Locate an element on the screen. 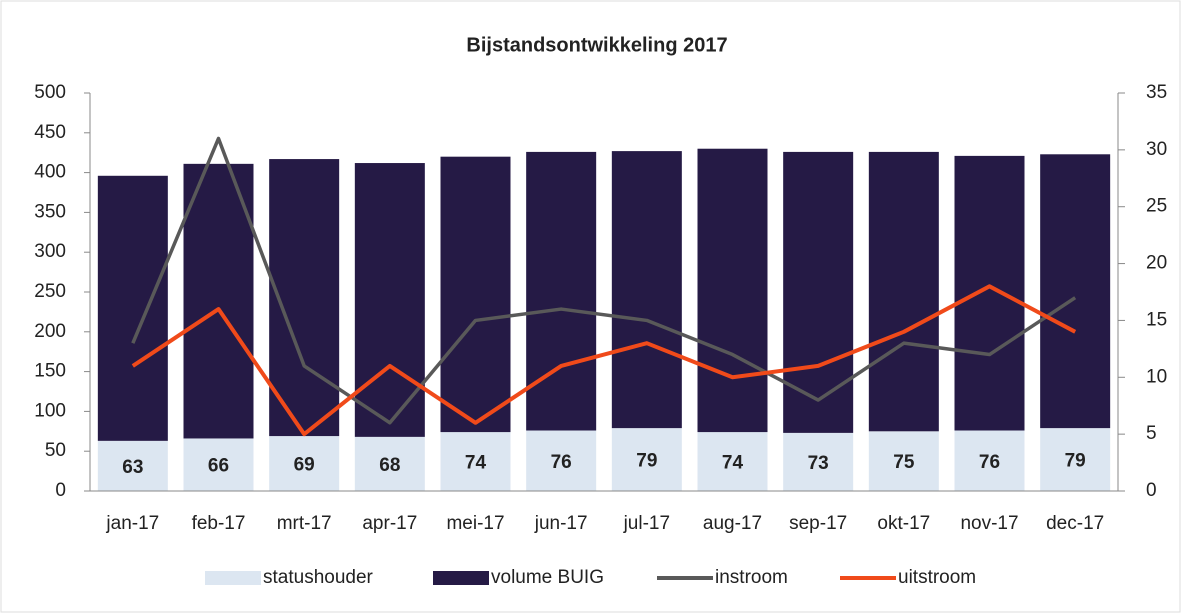 This screenshot has width=1181, height=613. y-tick-label: 350 is located at coordinates (50, 211).